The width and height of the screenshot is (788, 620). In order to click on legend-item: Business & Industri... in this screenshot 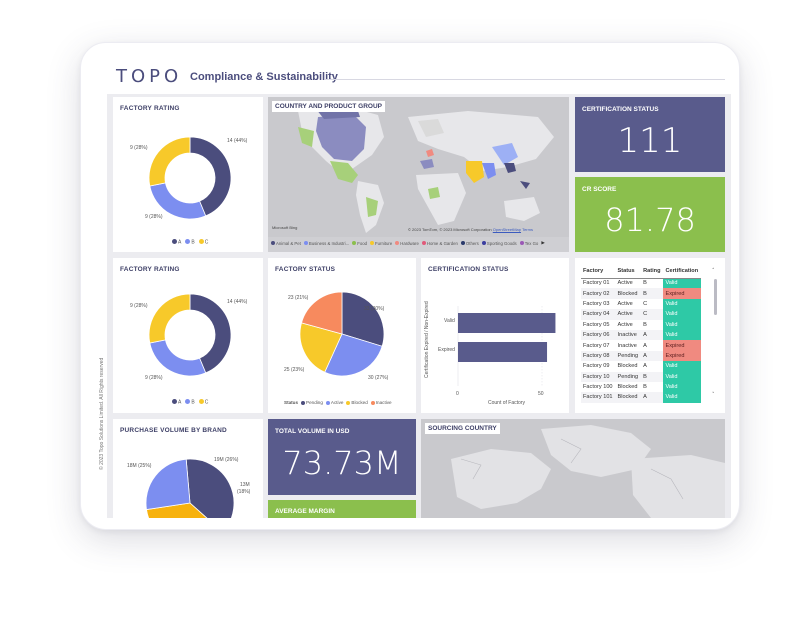, I will do `click(326, 243)`.